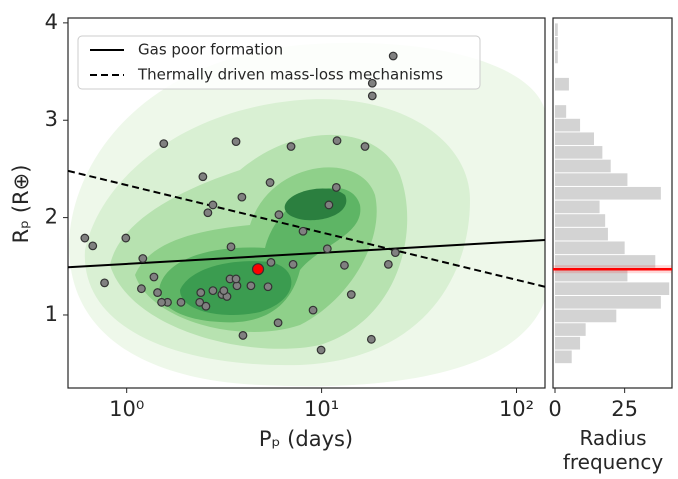 This screenshot has width=678, height=479. What do you see at coordinates (613, 450) in the screenshot?
I see `hist-x-axis-label: Radius frequency` at bounding box center [613, 450].